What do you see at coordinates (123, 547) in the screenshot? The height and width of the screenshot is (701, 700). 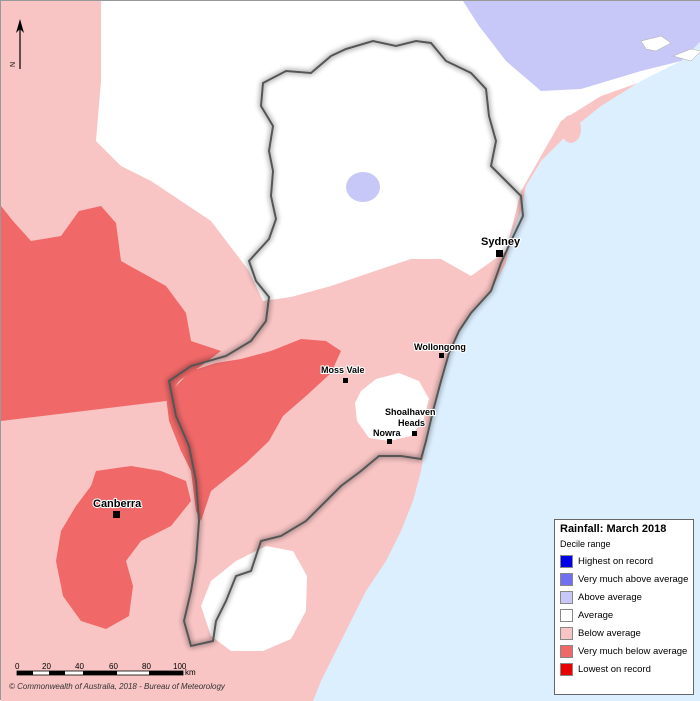 I see `region-very-below-canberra` at bounding box center [123, 547].